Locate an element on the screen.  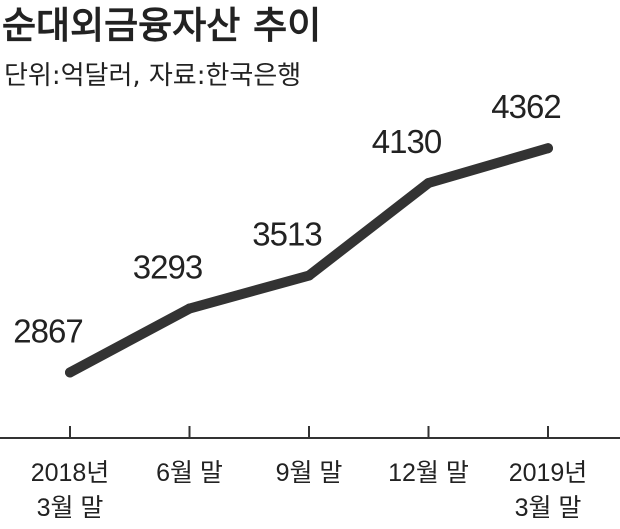
data-label: 3513 is located at coordinates (286, 234).